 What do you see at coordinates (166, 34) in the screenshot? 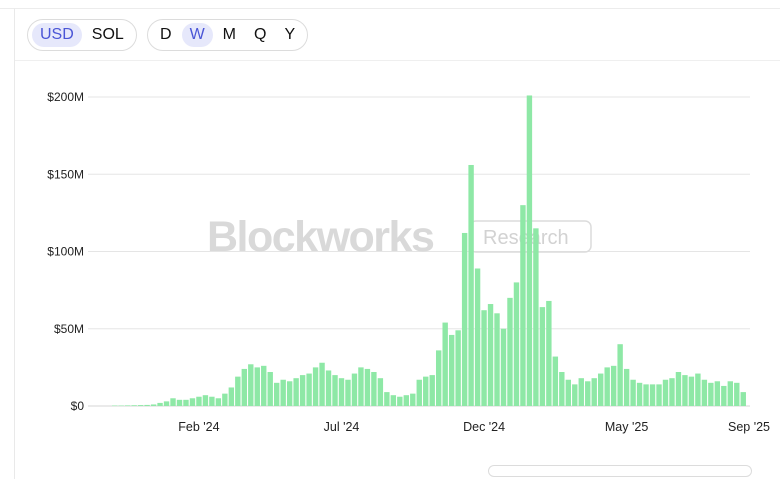
I see `interval-day-button: D` at bounding box center [166, 34].